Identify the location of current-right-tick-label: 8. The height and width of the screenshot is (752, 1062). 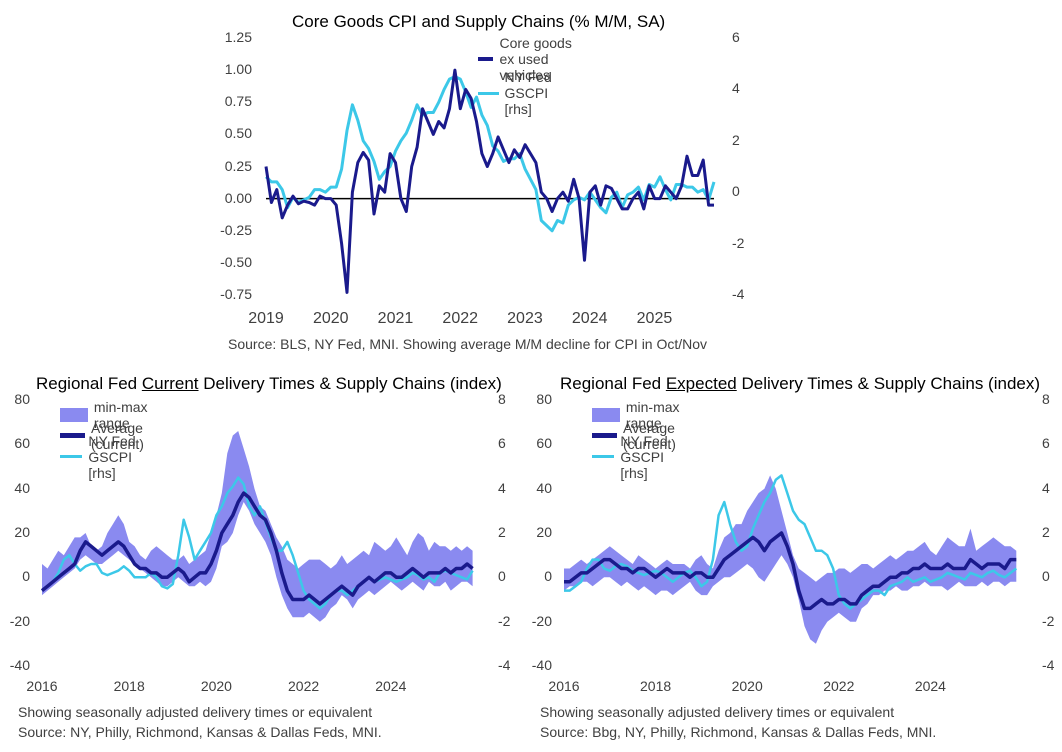
(502, 399).